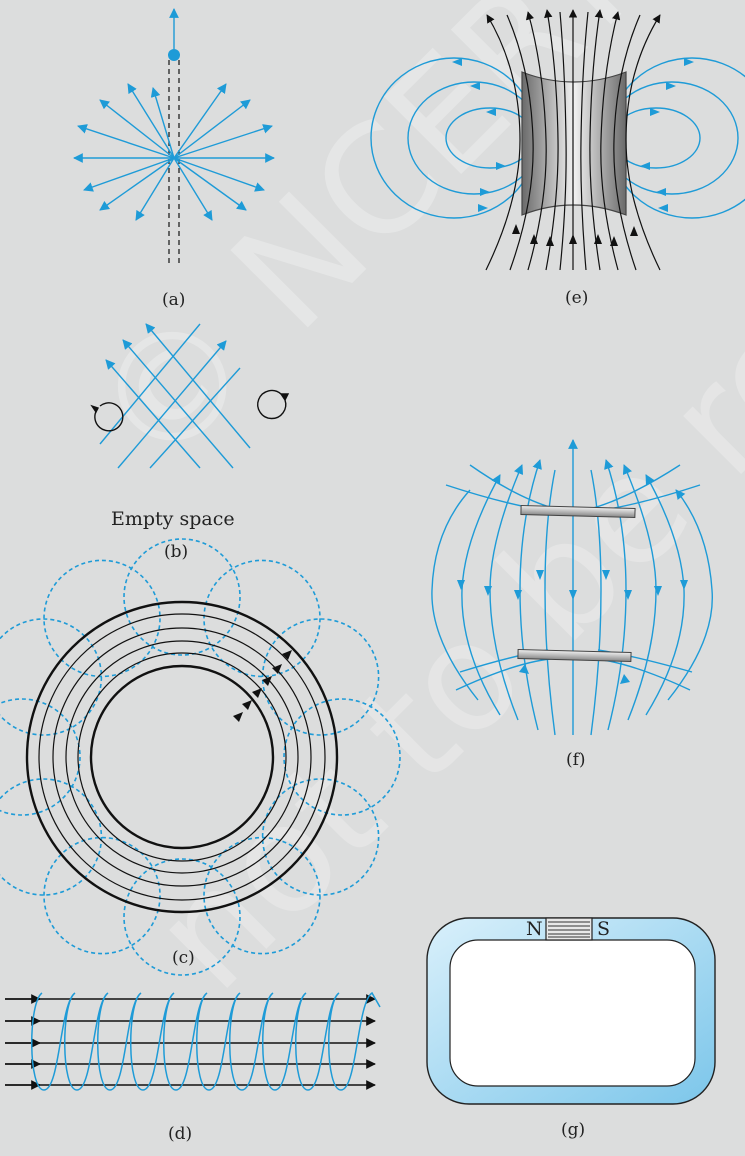 The image size is (745, 1156). I want to click on magnet-field-lines, so click(573, 140).